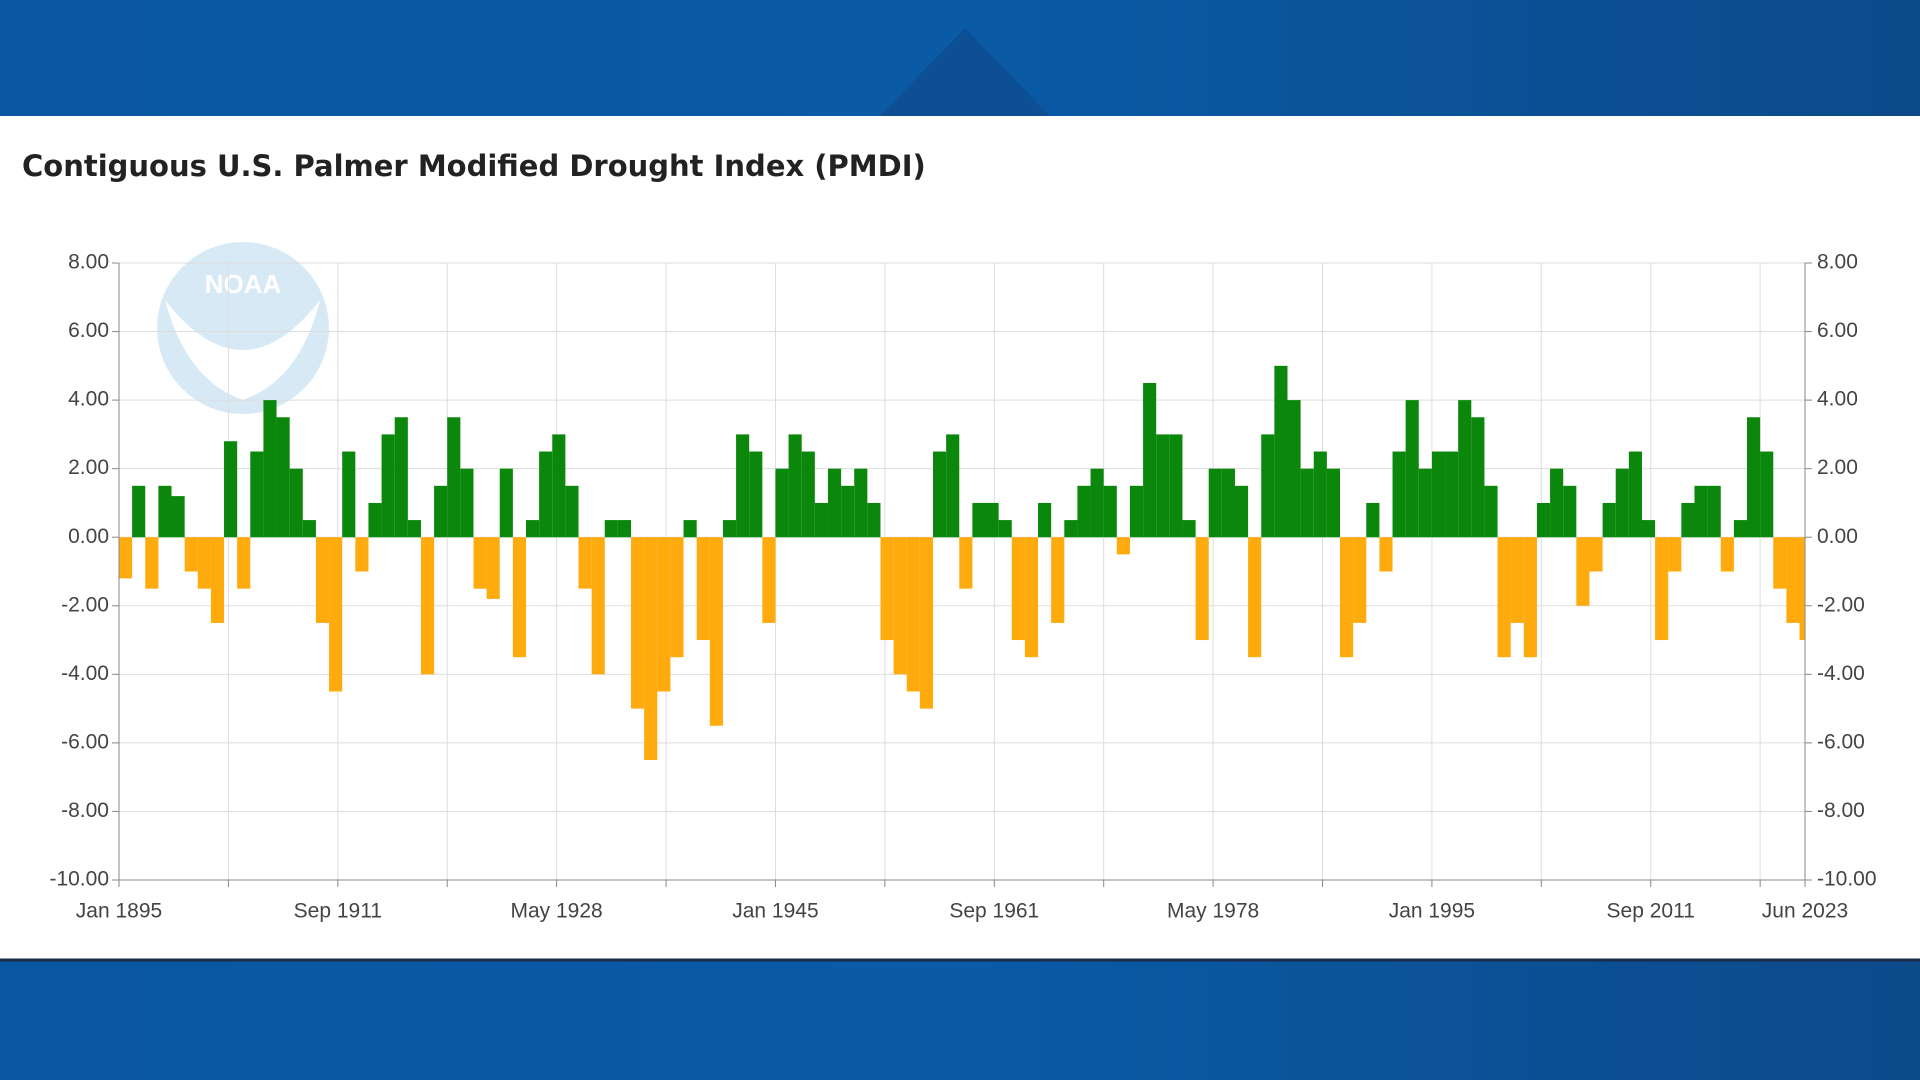 This screenshot has width=1920, height=1080. What do you see at coordinates (1837, 330) in the screenshot?
I see `y2-tick-label: 6.00` at bounding box center [1837, 330].